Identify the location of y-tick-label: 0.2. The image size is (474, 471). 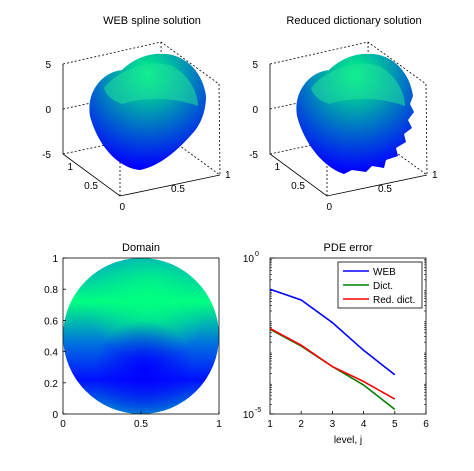
(51, 384).